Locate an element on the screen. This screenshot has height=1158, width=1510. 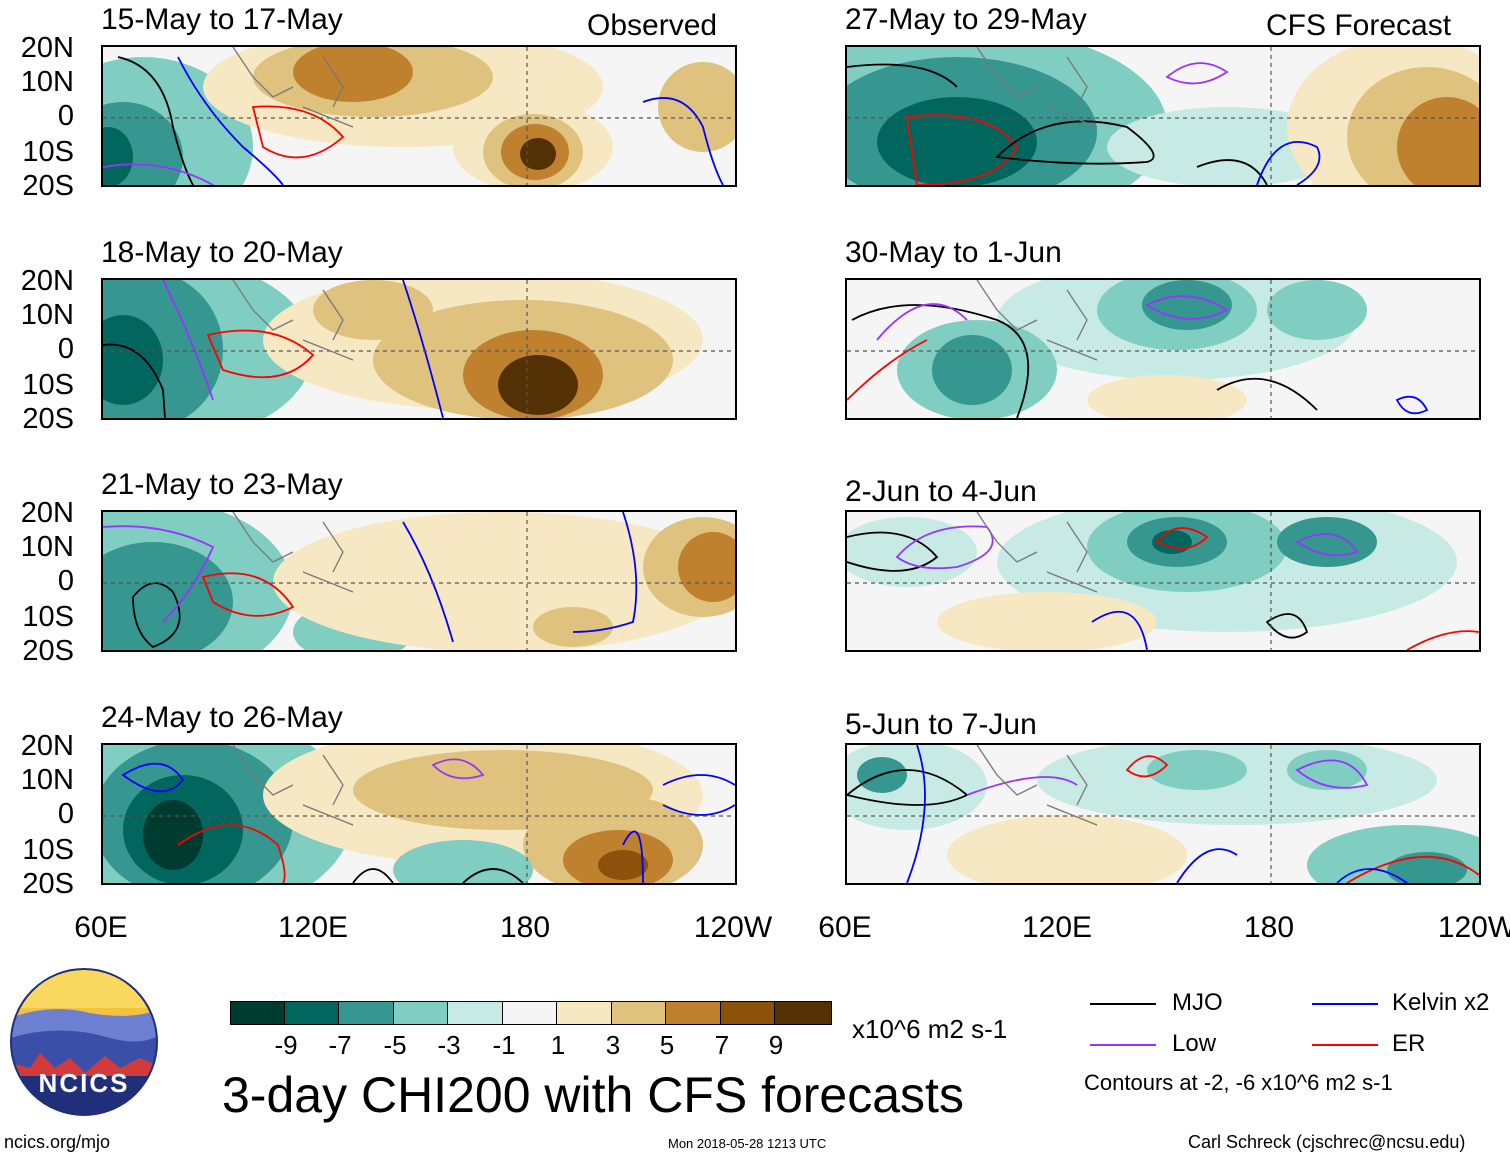
ncics-logo: NCICS is located at coordinates (84, 1042).